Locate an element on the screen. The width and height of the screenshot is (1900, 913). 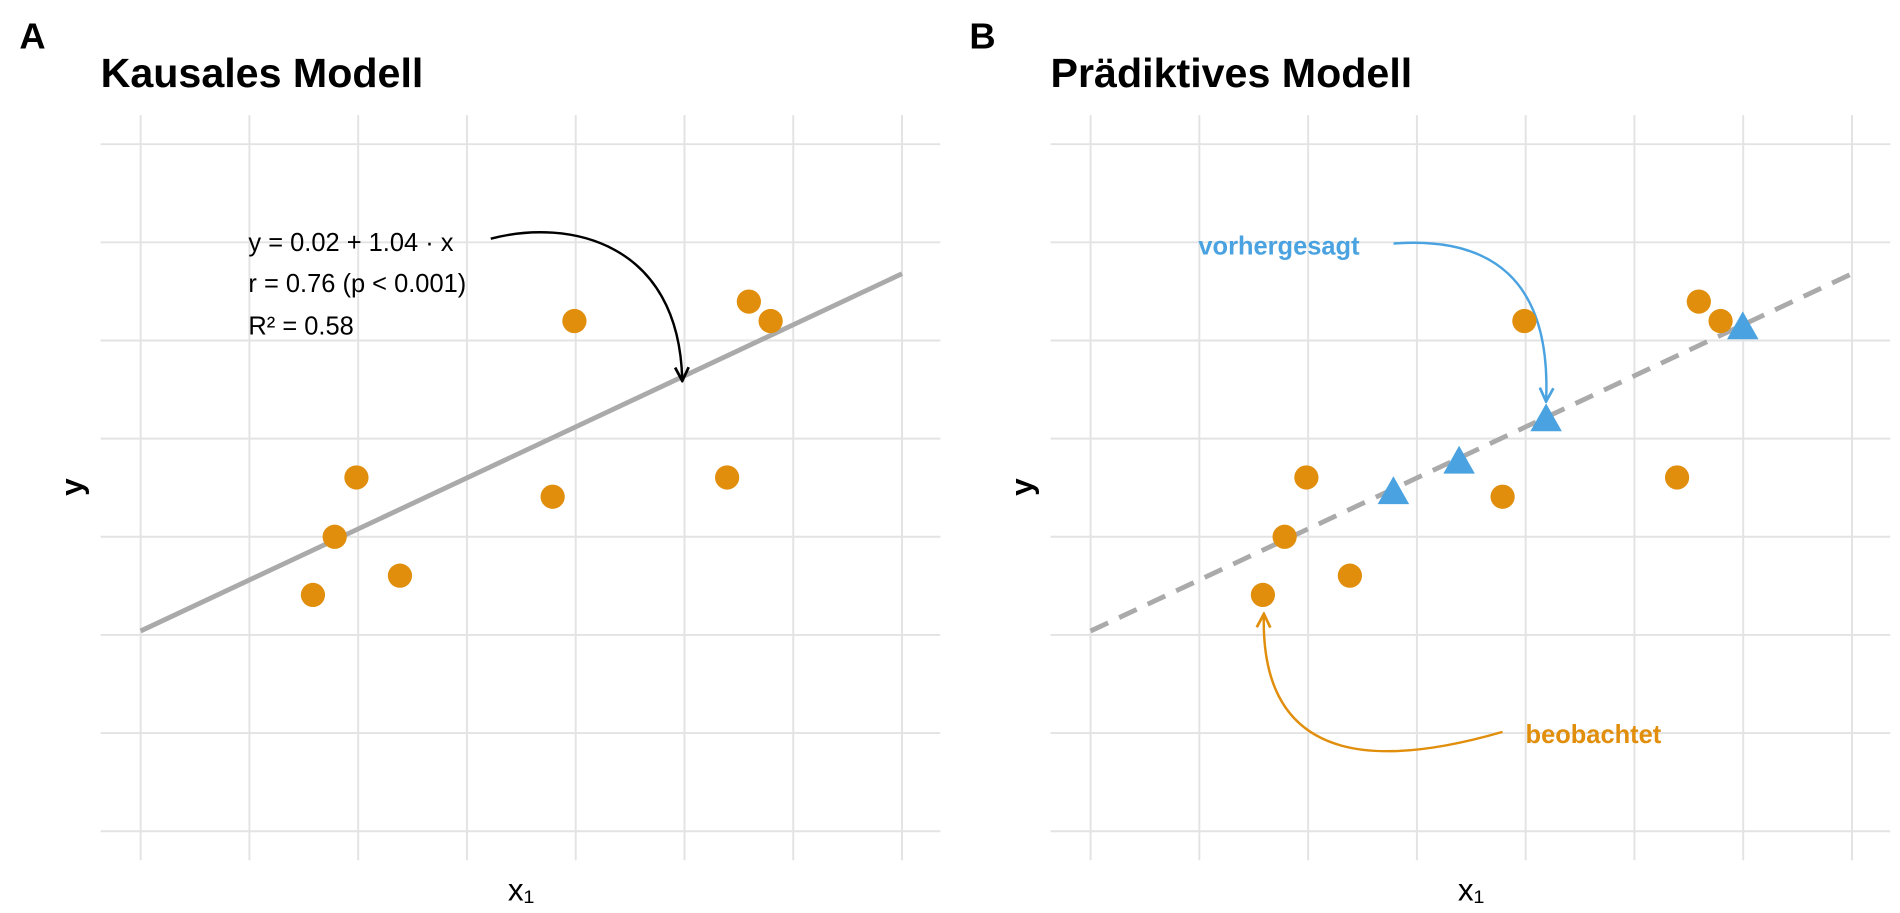
panel-label: A is located at coordinates (32, 35).